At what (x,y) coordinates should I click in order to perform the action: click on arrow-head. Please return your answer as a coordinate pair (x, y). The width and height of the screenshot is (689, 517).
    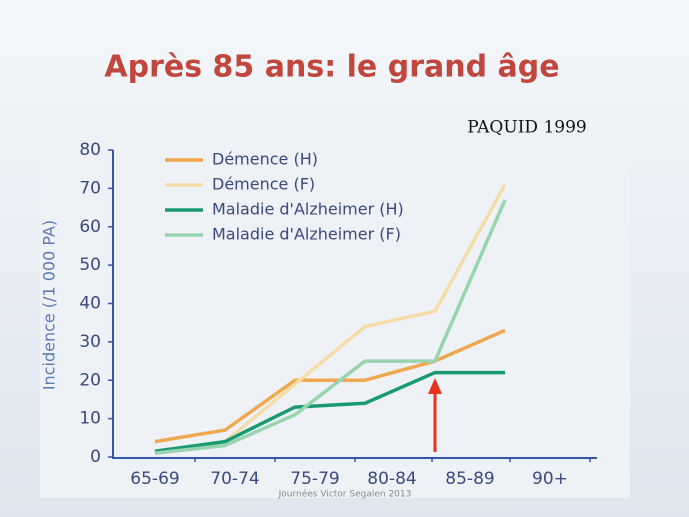
    Looking at the image, I should click on (435, 386).